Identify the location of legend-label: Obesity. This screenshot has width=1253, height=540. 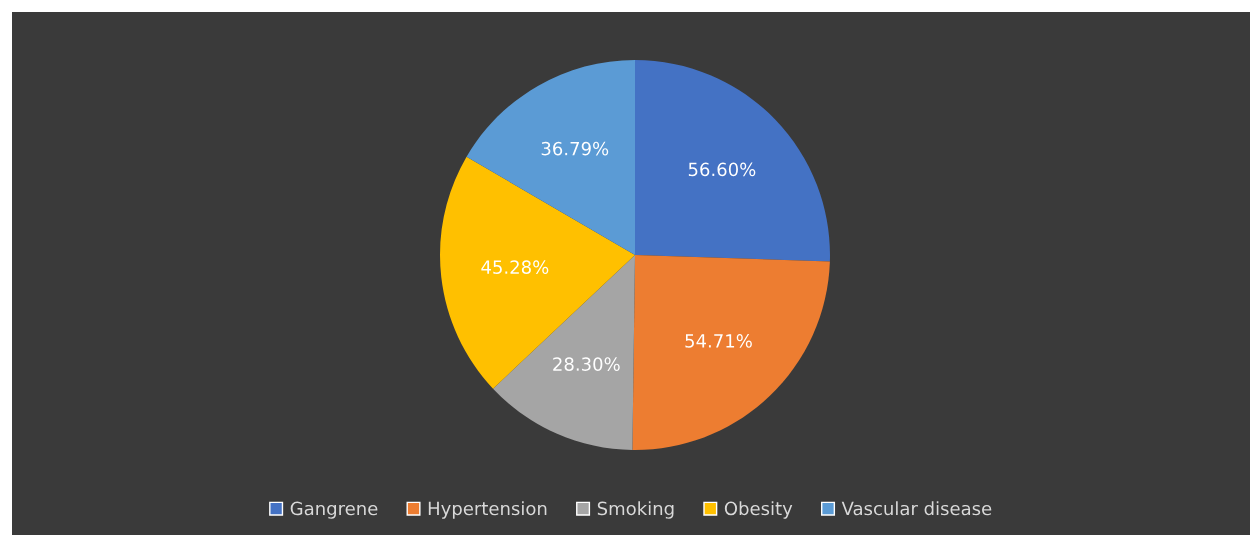
(758, 510).